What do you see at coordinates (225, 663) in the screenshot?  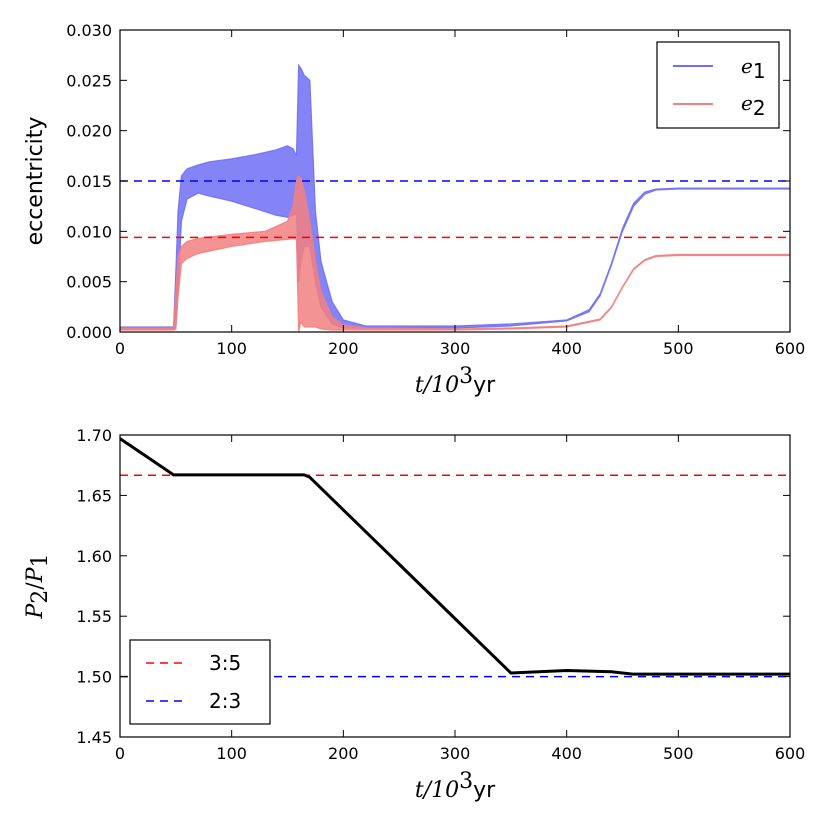 I see `legend-3-5-label: 3:5` at bounding box center [225, 663].